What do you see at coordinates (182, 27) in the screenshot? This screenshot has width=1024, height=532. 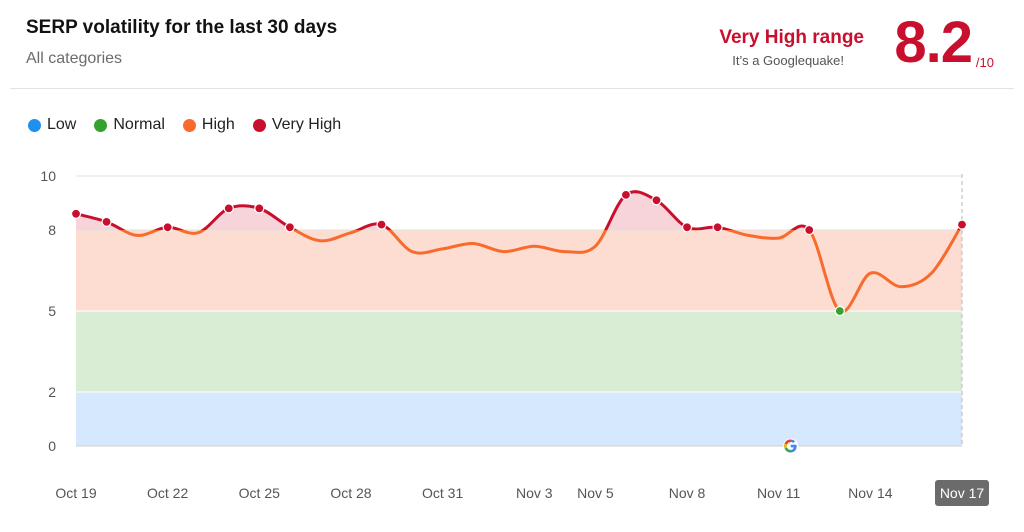 I see `chart-title: SERP volatility for the last 30 days` at bounding box center [182, 27].